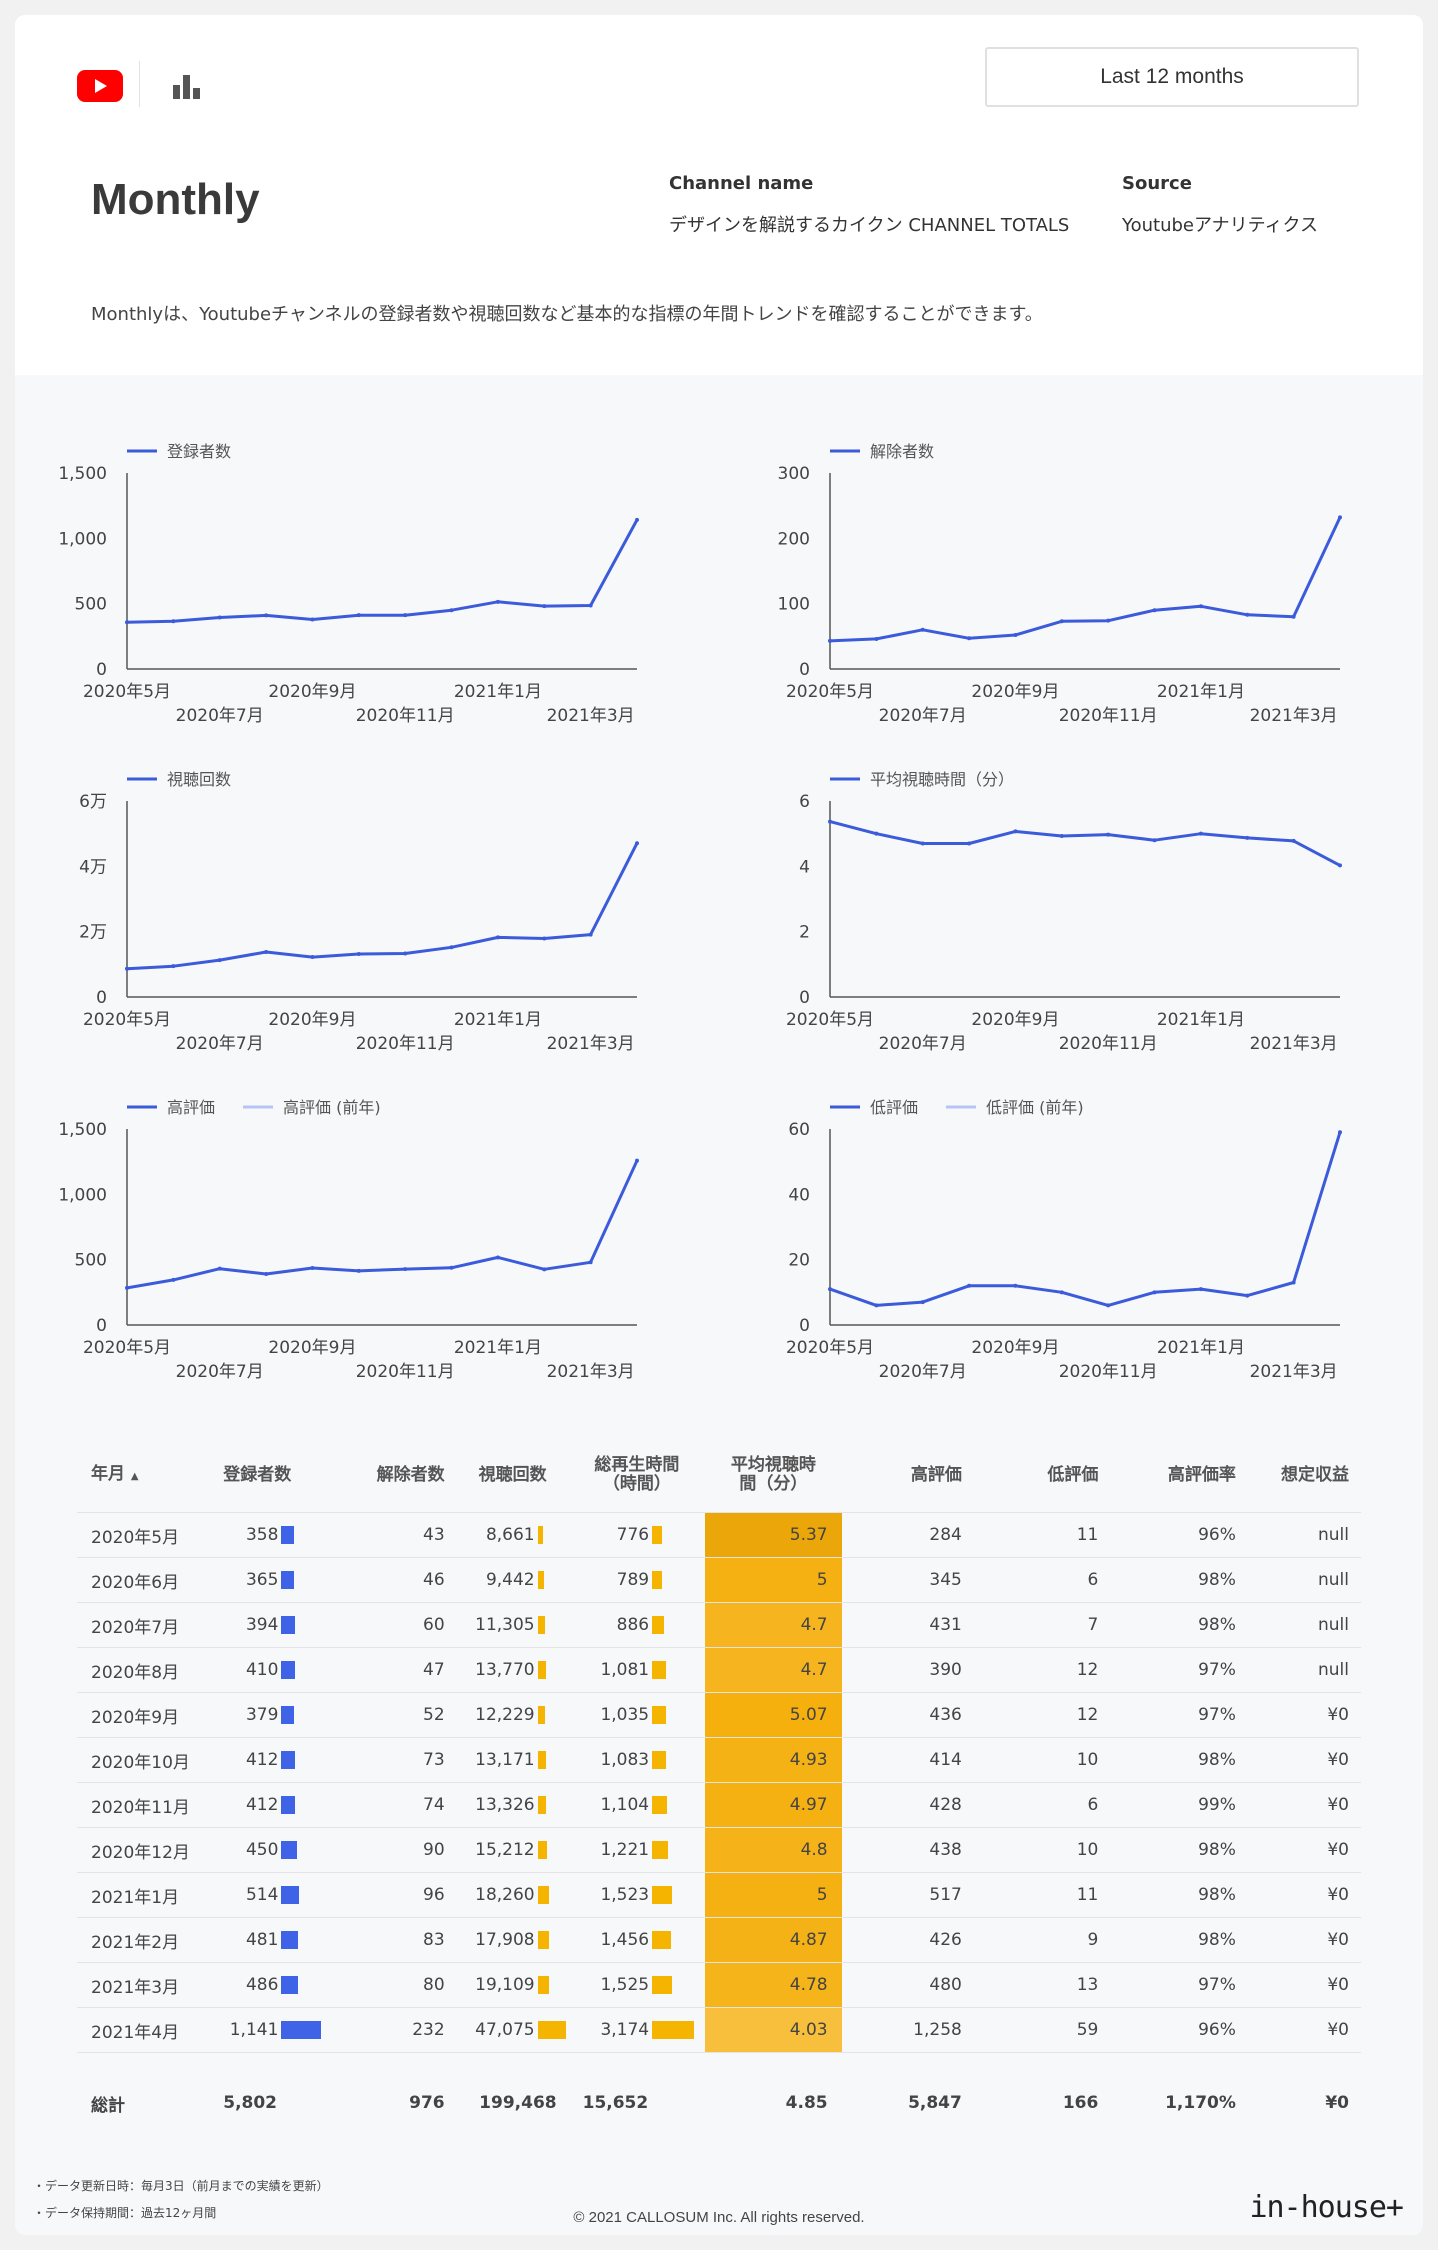 The width and height of the screenshot is (1438, 2250). Describe the element at coordinates (267, 1715) in the screenshot. I see `cell-subscribers: 379` at that location.